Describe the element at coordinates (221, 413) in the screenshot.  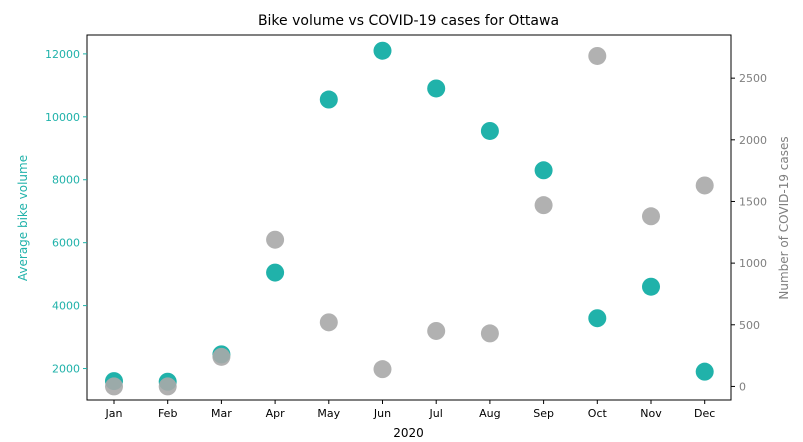
I see `x-tick-label: Mar` at that location.